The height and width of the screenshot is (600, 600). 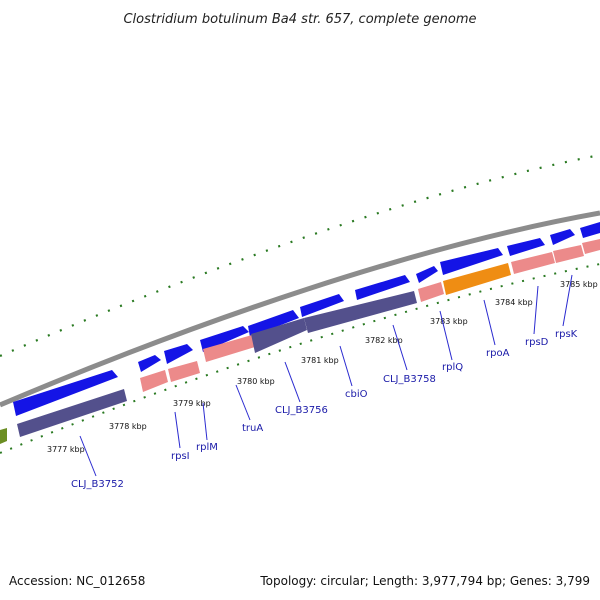 What do you see at coordinates (180, 456) in the screenshot?
I see `gene-label: rpsI` at bounding box center [180, 456].